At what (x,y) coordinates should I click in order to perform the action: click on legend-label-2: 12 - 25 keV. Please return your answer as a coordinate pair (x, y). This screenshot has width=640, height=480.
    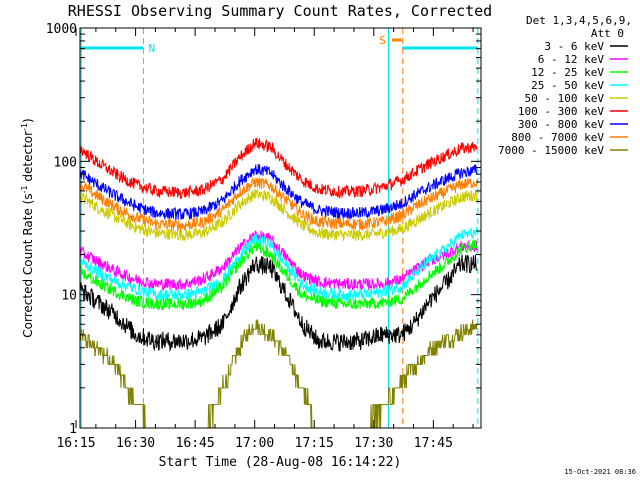
    Looking at the image, I should click on (567, 72).